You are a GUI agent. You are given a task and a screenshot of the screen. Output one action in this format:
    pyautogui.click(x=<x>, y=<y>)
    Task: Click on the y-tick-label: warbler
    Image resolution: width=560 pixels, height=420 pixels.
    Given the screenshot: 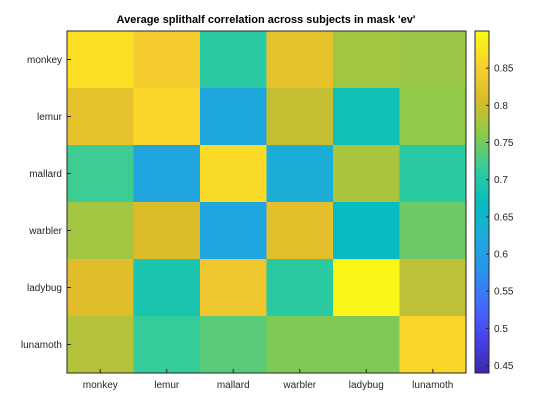 What is the action you would take?
    pyautogui.click(x=45, y=231)
    